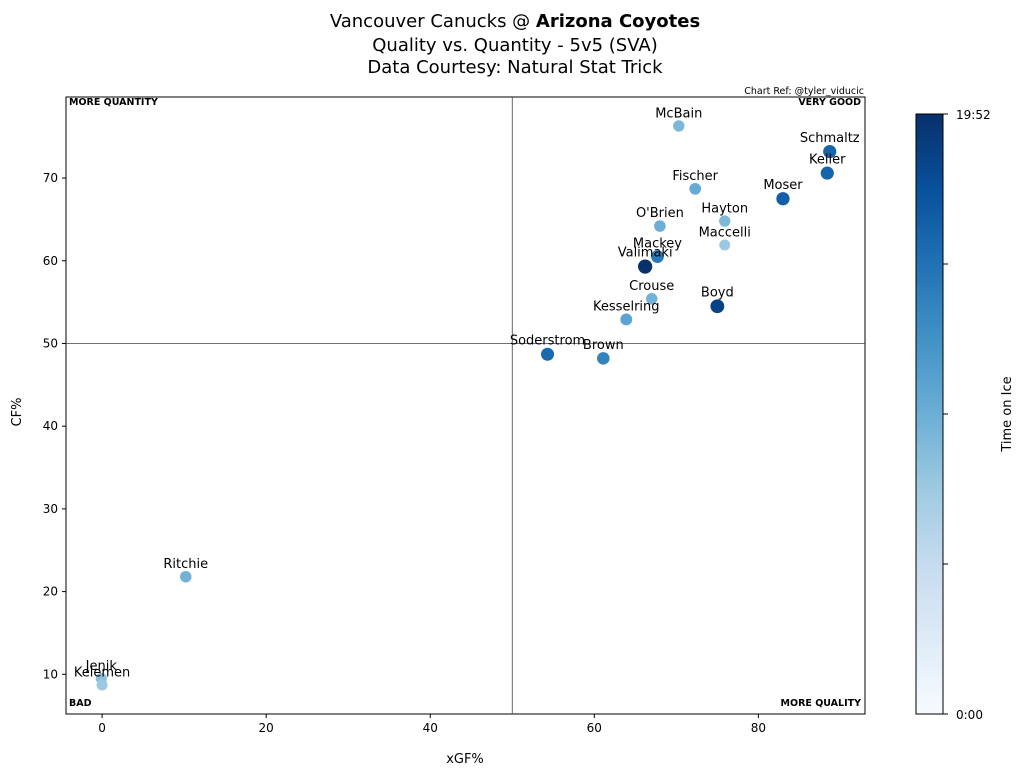  I want to click on x-tick-label: 60, so click(594, 728).